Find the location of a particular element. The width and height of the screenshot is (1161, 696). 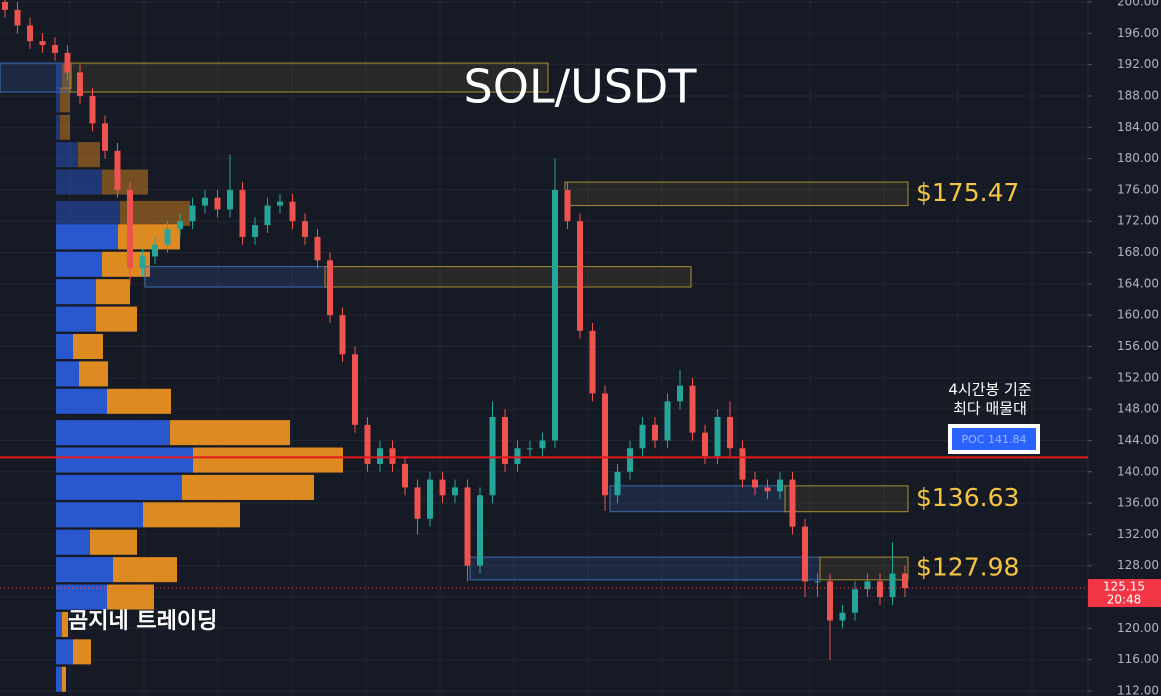

y-tick-label: 132.00 is located at coordinates (1138, 534).